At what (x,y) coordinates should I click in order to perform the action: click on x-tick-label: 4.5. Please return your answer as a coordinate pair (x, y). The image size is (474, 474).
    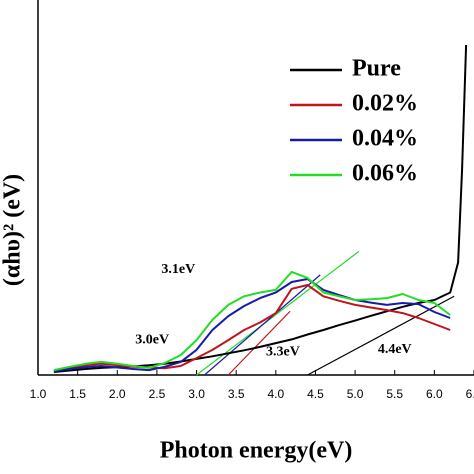
    Looking at the image, I should click on (315, 394).